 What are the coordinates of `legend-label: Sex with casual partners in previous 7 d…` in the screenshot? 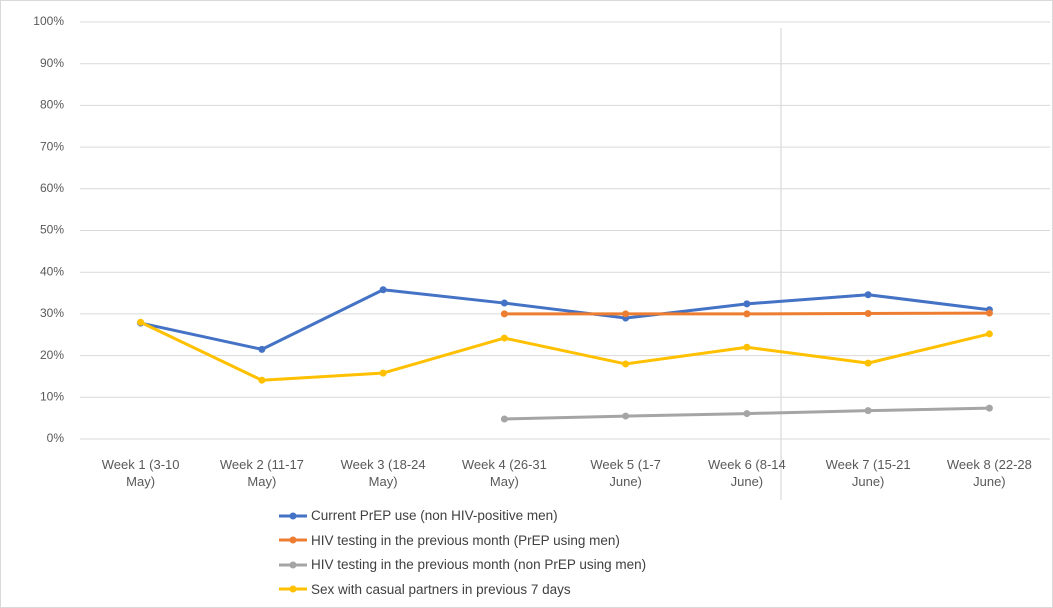 It's located at (441, 589).